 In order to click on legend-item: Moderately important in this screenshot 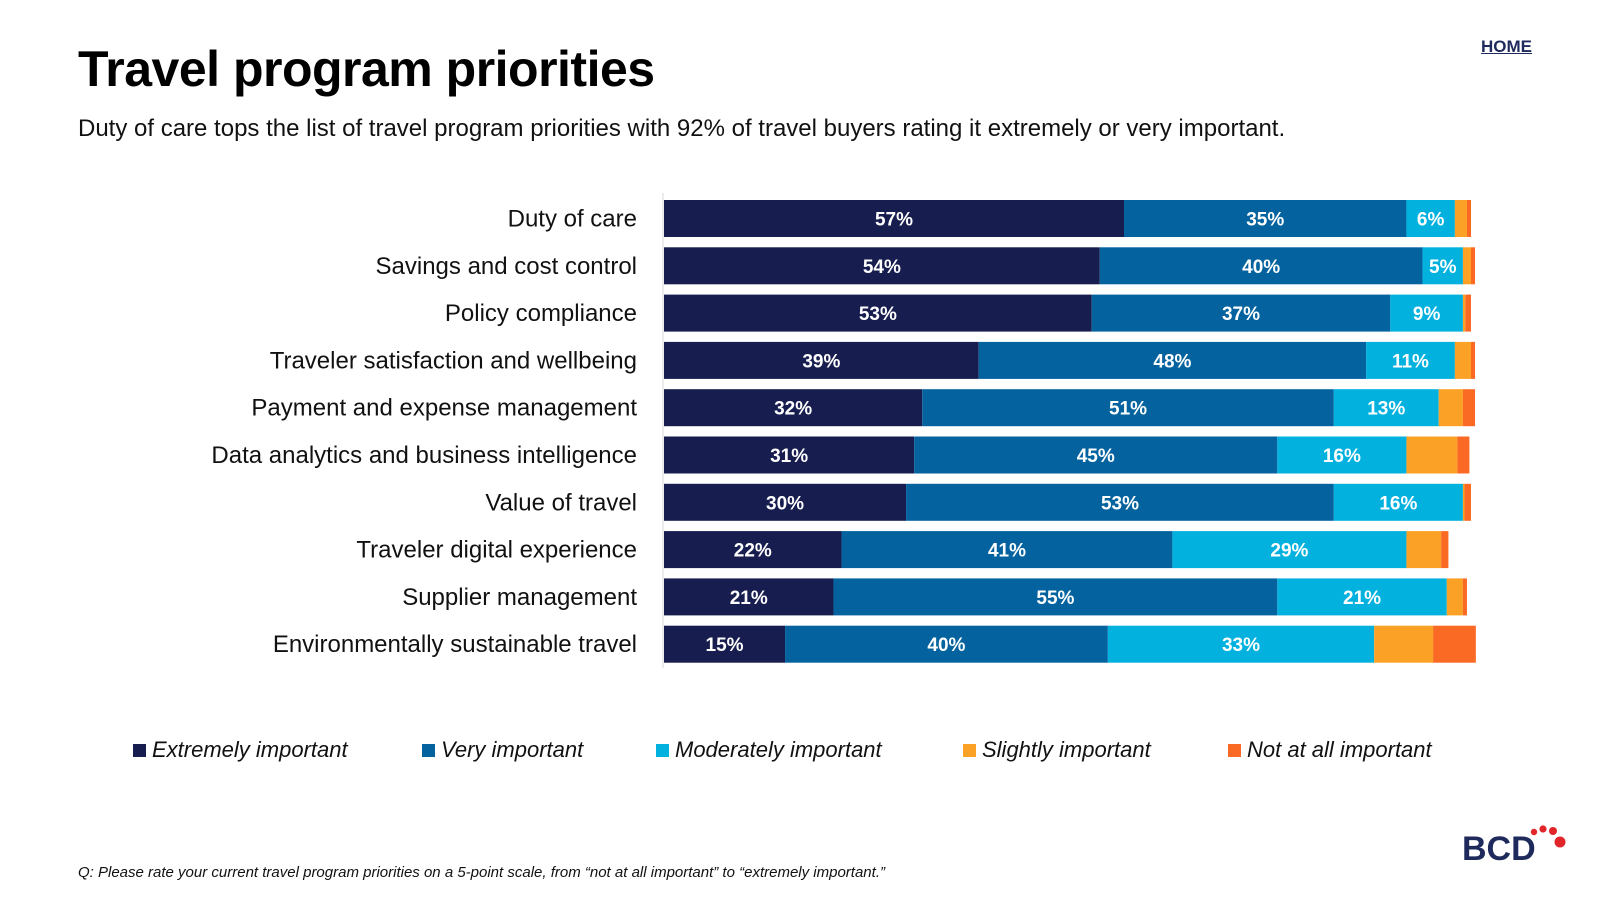, I will do `click(769, 750)`.